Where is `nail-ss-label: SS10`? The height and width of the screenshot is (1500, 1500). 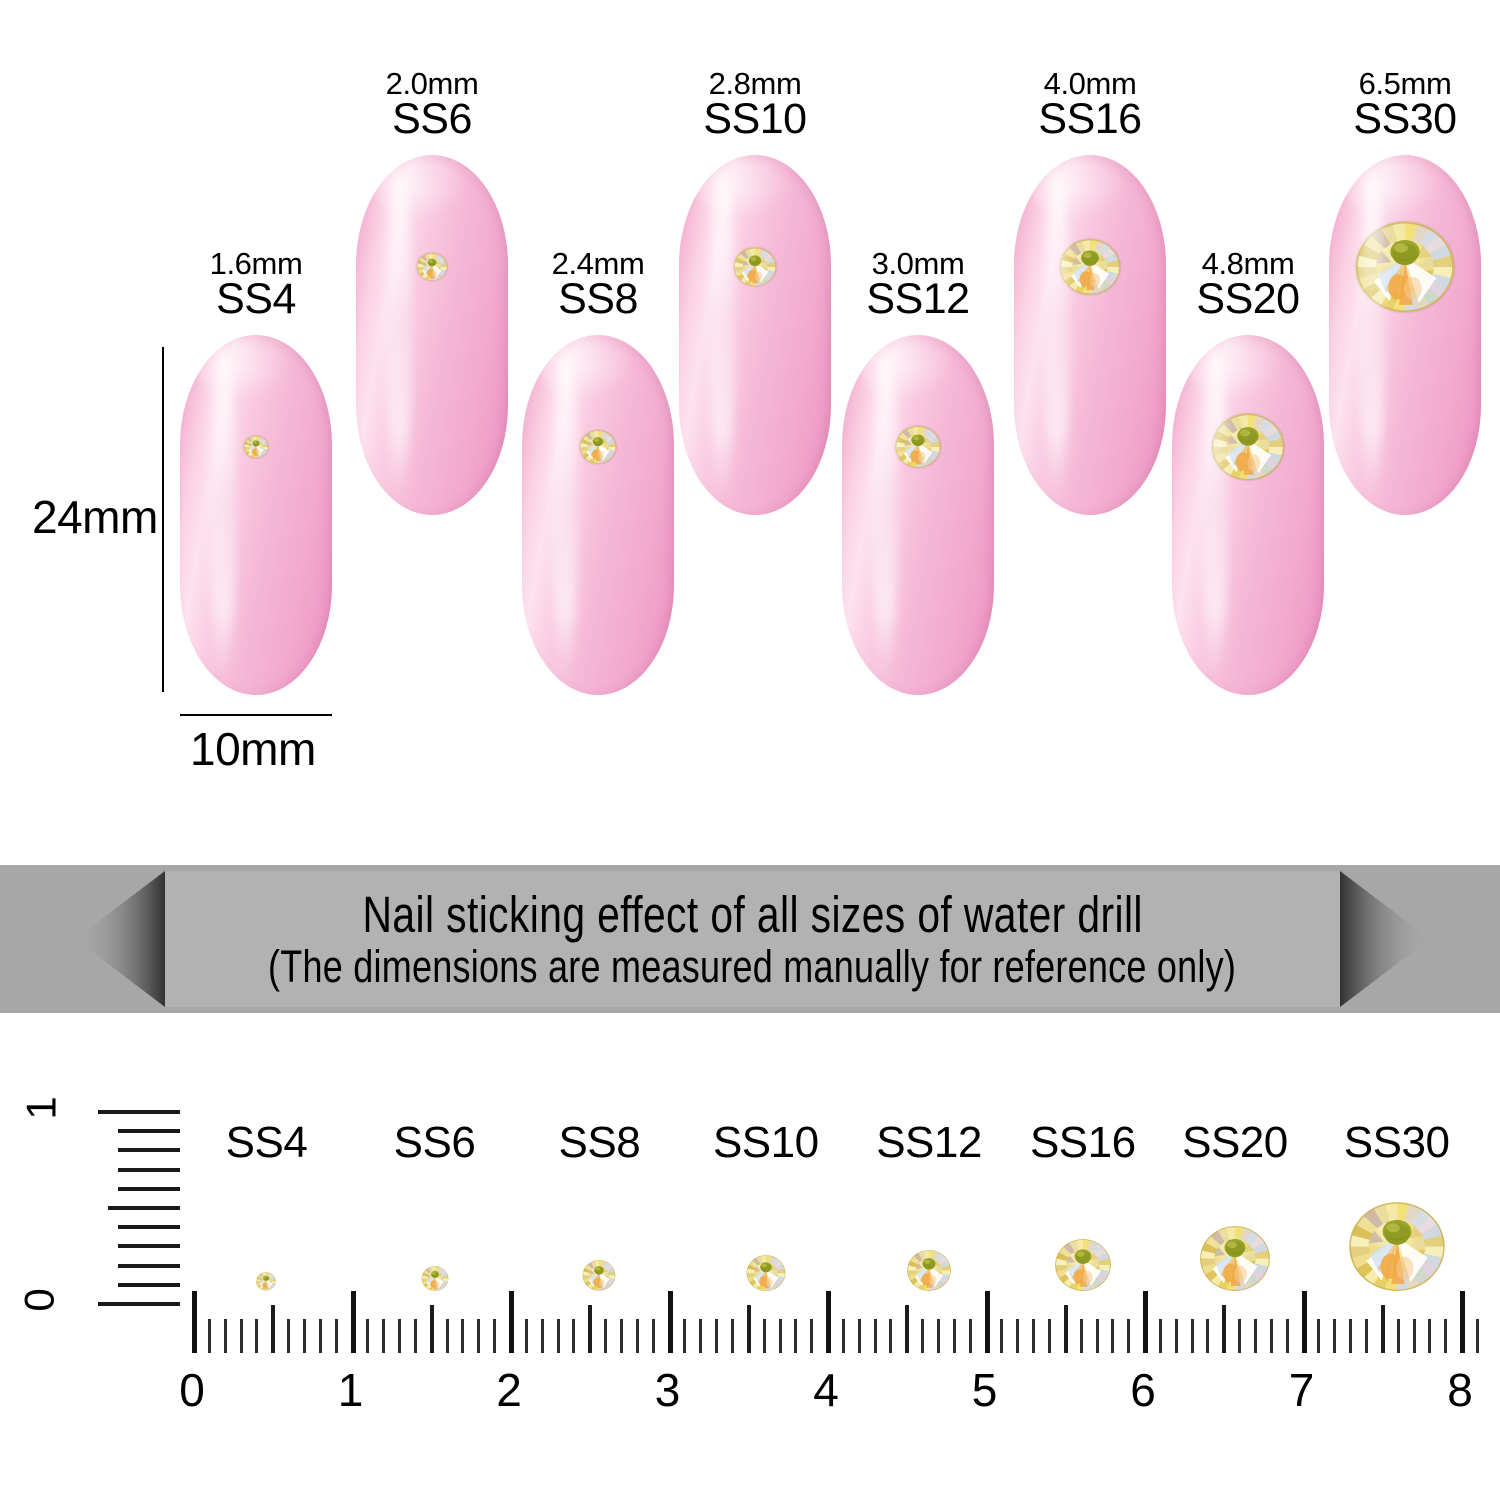
nail-ss-label: SS10 is located at coordinates (755, 118).